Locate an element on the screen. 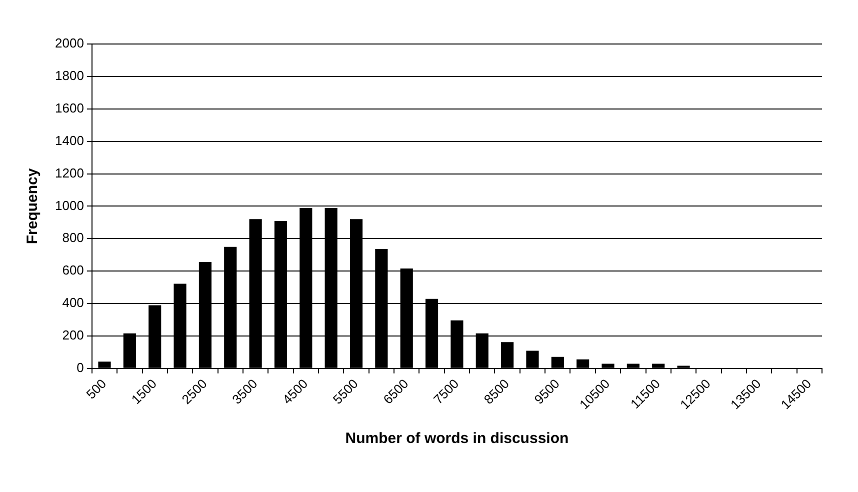  y-tick-label: 1000 is located at coordinates (69, 205).